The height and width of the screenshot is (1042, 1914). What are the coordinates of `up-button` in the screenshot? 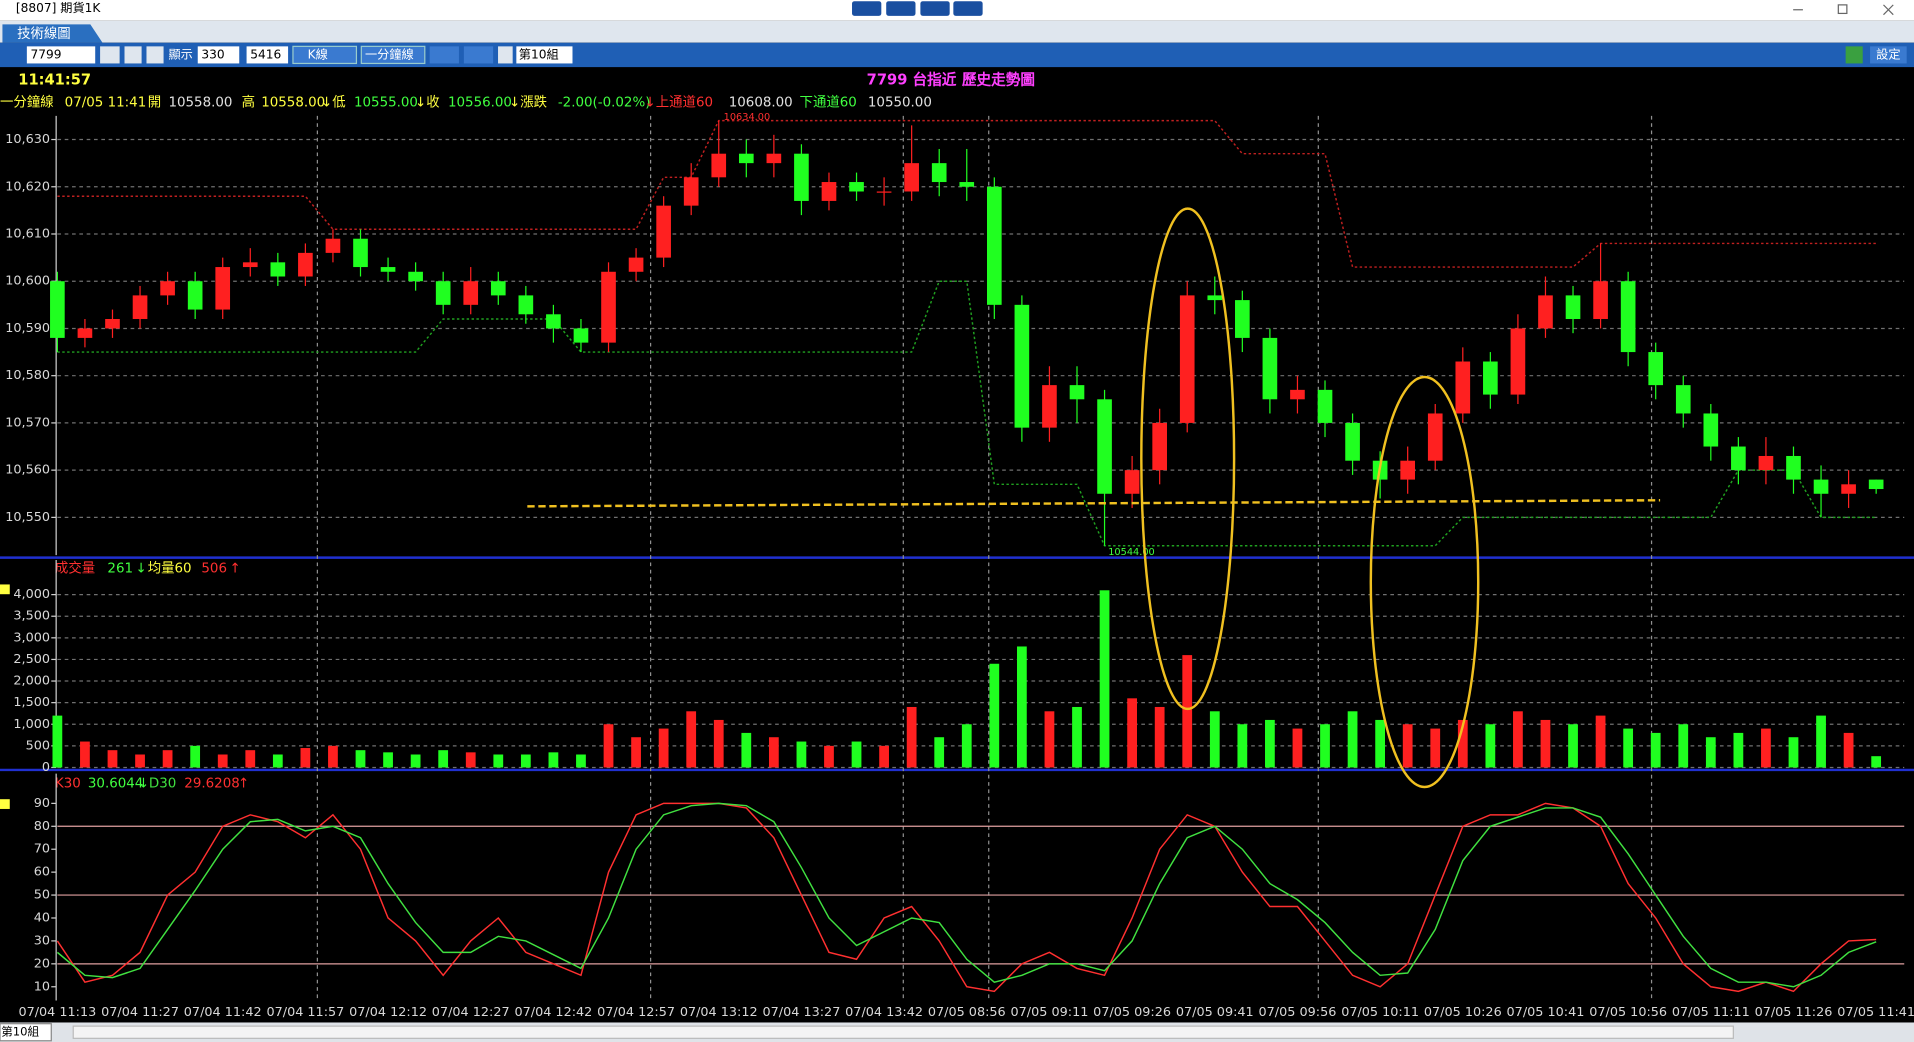 It's located at (133, 55).